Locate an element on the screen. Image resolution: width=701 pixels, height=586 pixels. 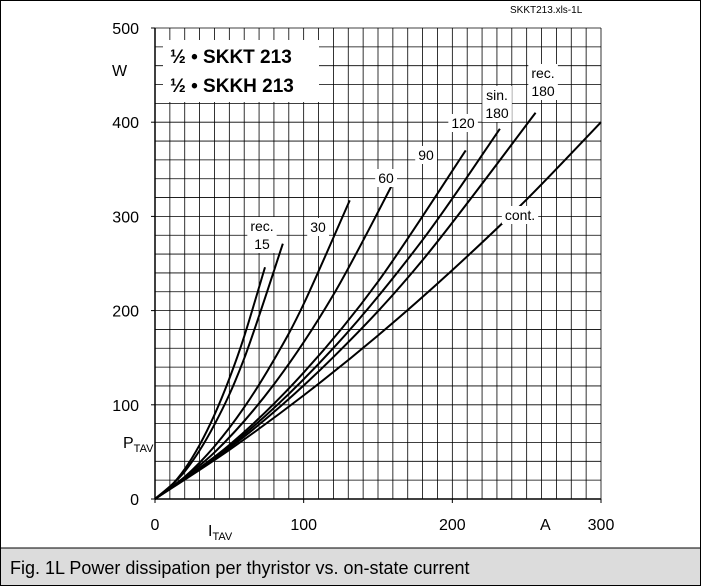
y-label-sub: TAV is located at coordinates (144, 449).